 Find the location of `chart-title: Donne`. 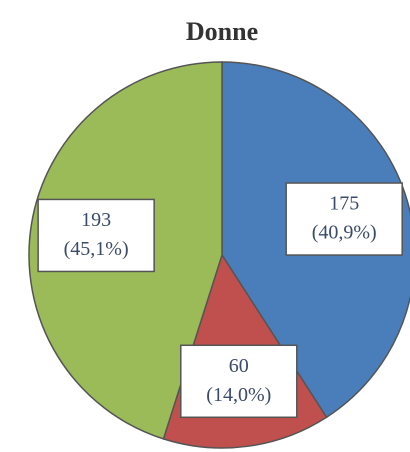

chart-title: Donne is located at coordinates (222, 31).